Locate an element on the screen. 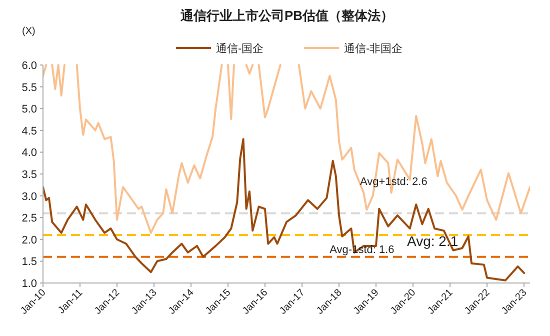  y-tick-label: 2.0 is located at coordinates (29, 240).